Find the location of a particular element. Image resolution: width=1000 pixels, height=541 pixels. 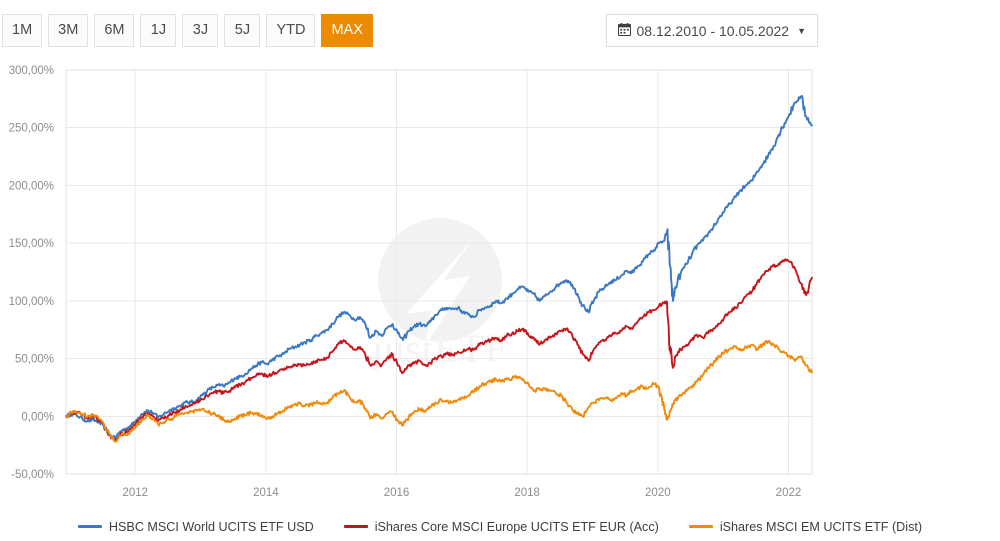

range-button-5j: 5J is located at coordinates (242, 30).